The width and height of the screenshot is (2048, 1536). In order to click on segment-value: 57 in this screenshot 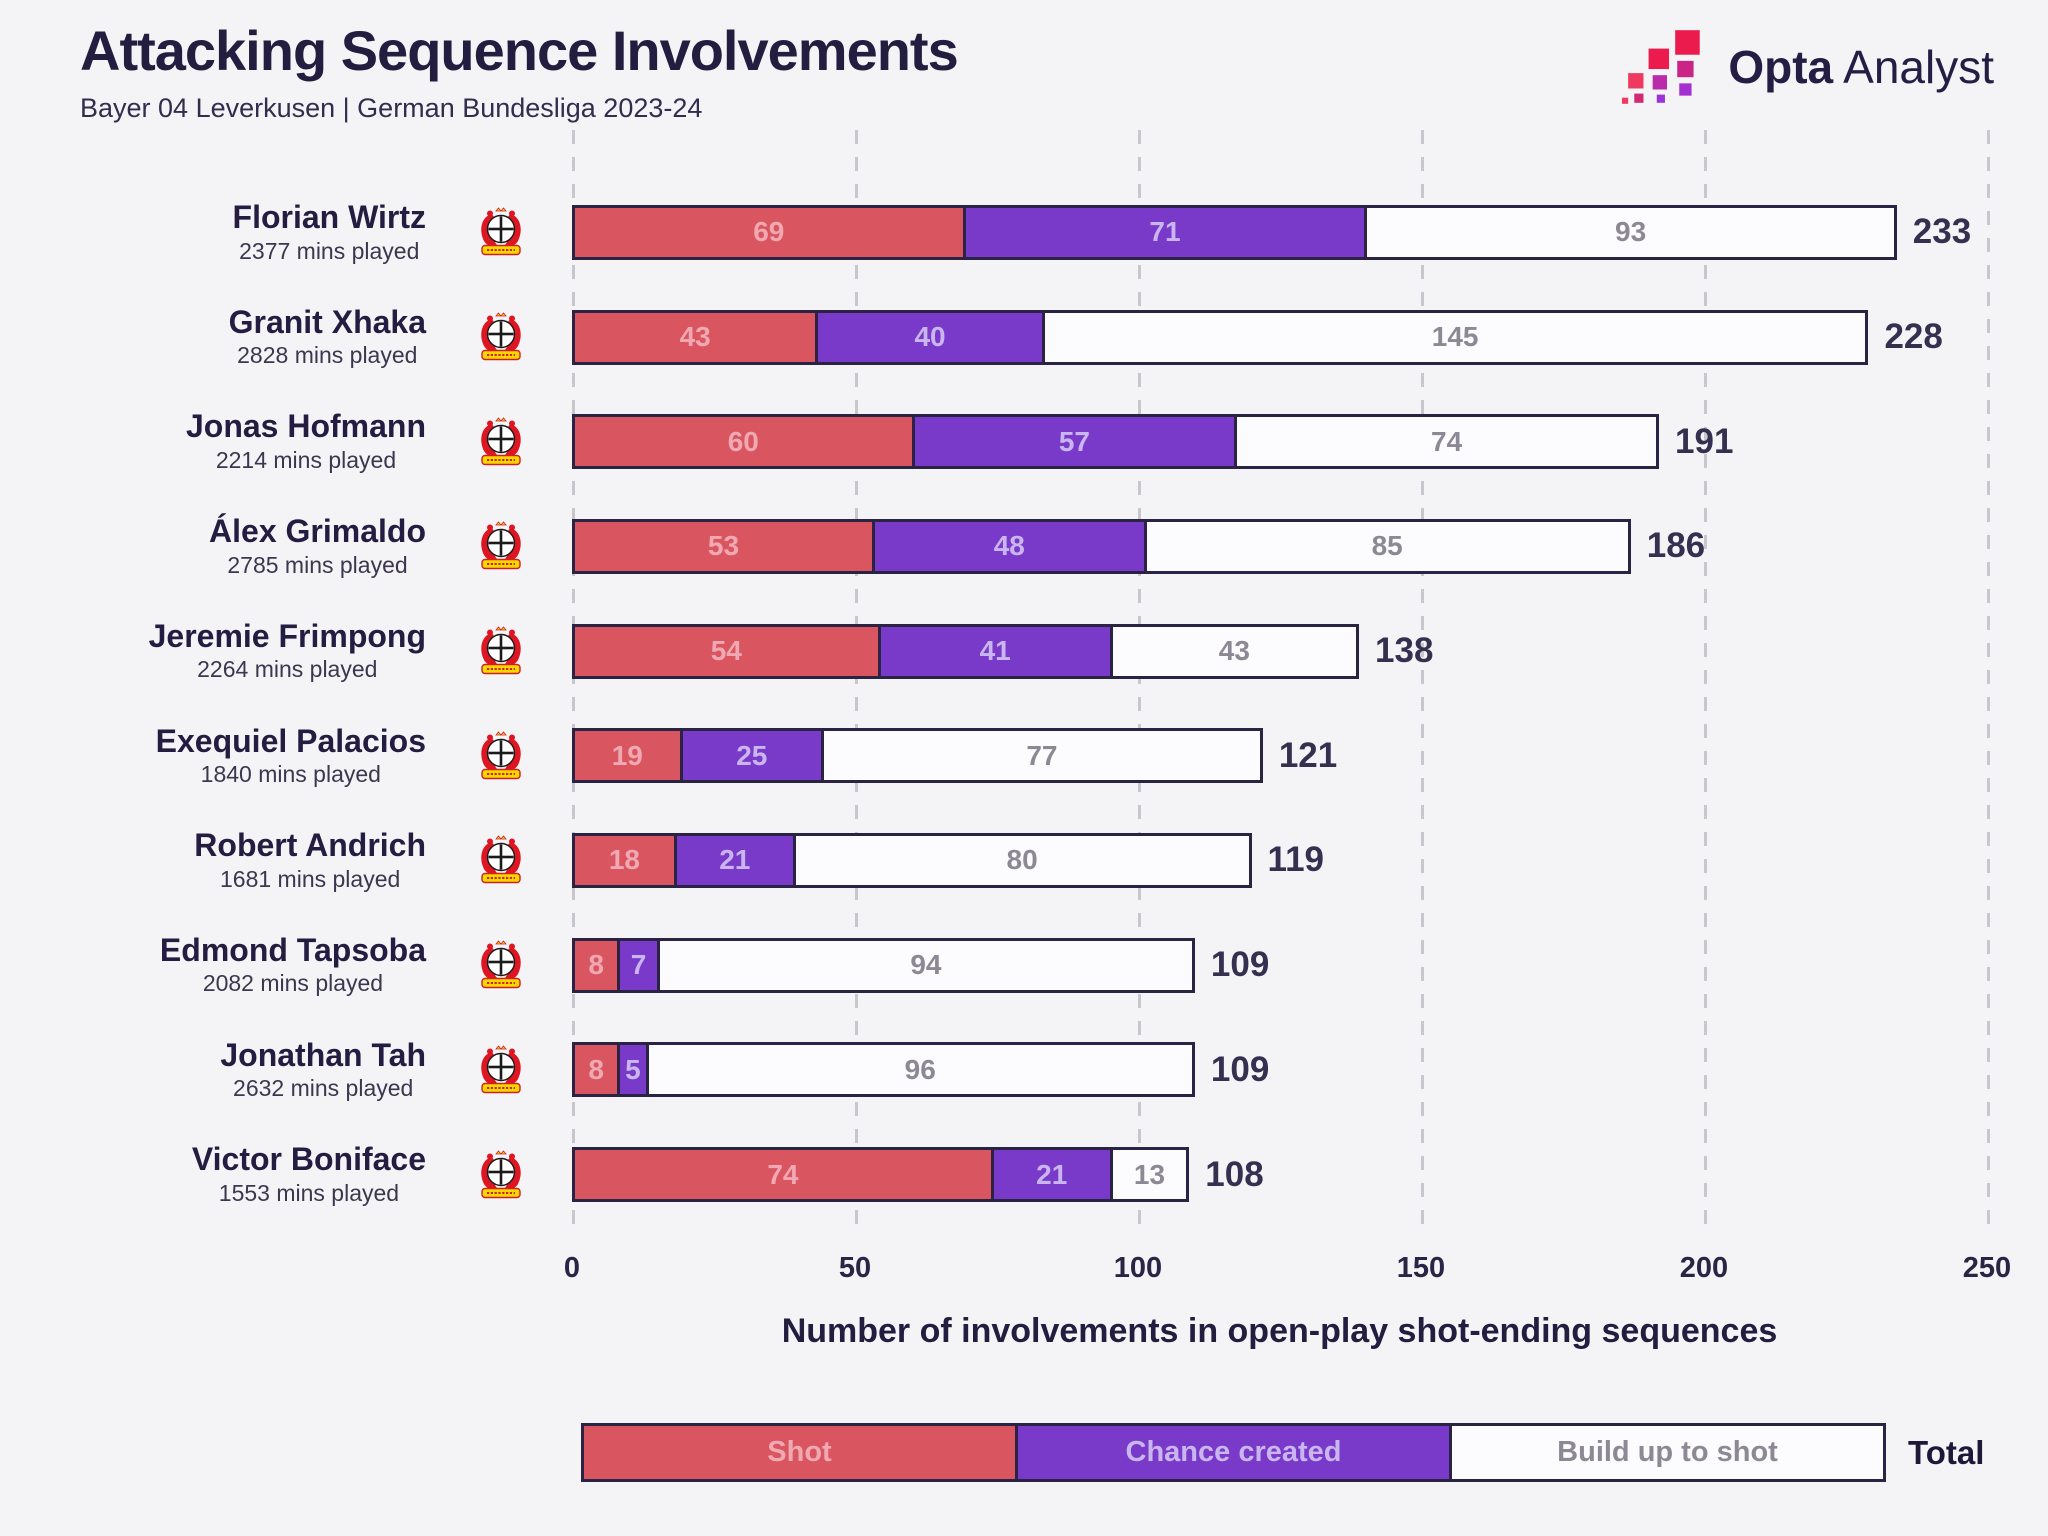, I will do `click(1074, 441)`.